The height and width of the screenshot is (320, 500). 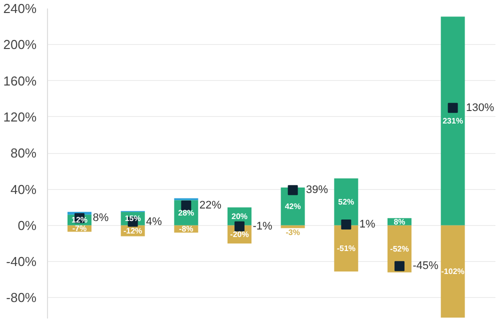 I want to click on data-label: 1%, so click(x=367, y=224).